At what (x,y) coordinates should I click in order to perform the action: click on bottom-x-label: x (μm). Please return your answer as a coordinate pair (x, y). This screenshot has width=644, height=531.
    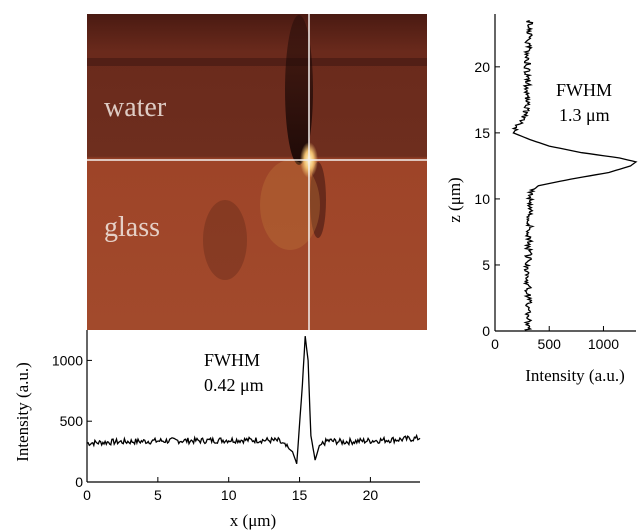
    Looking at the image, I should click on (253, 520).